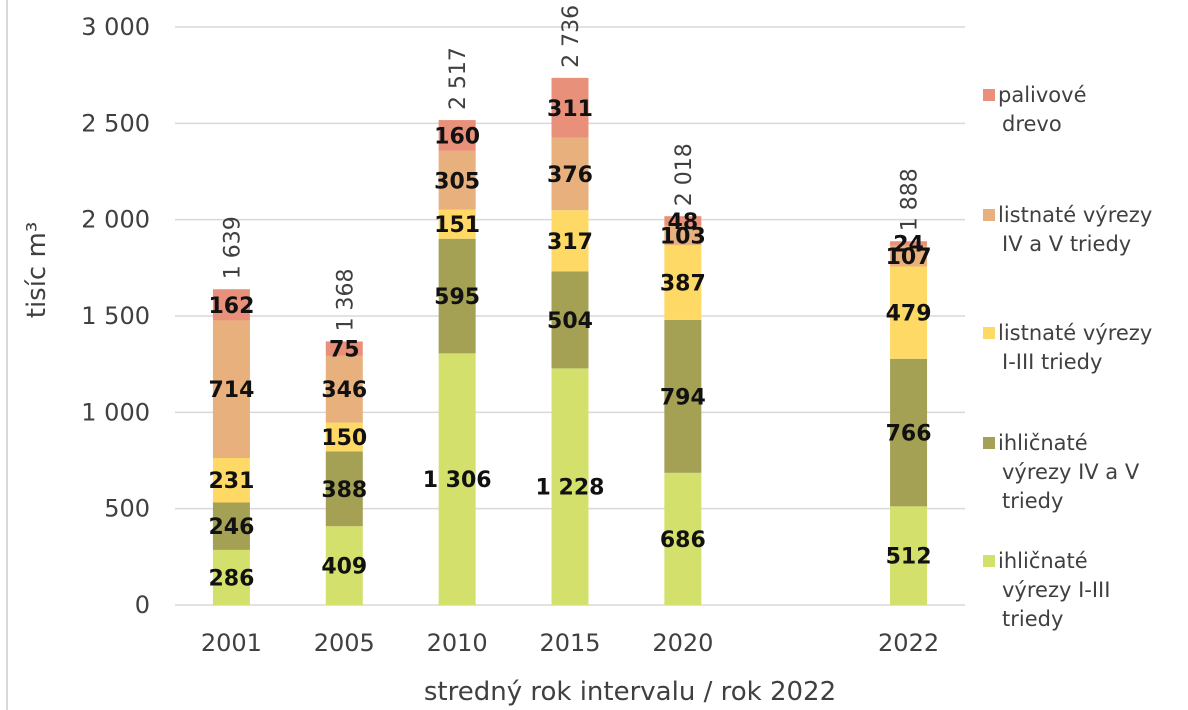 The height and width of the screenshot is (710, 1188). I want to click on total-label: 2 736, so click(571, 36).